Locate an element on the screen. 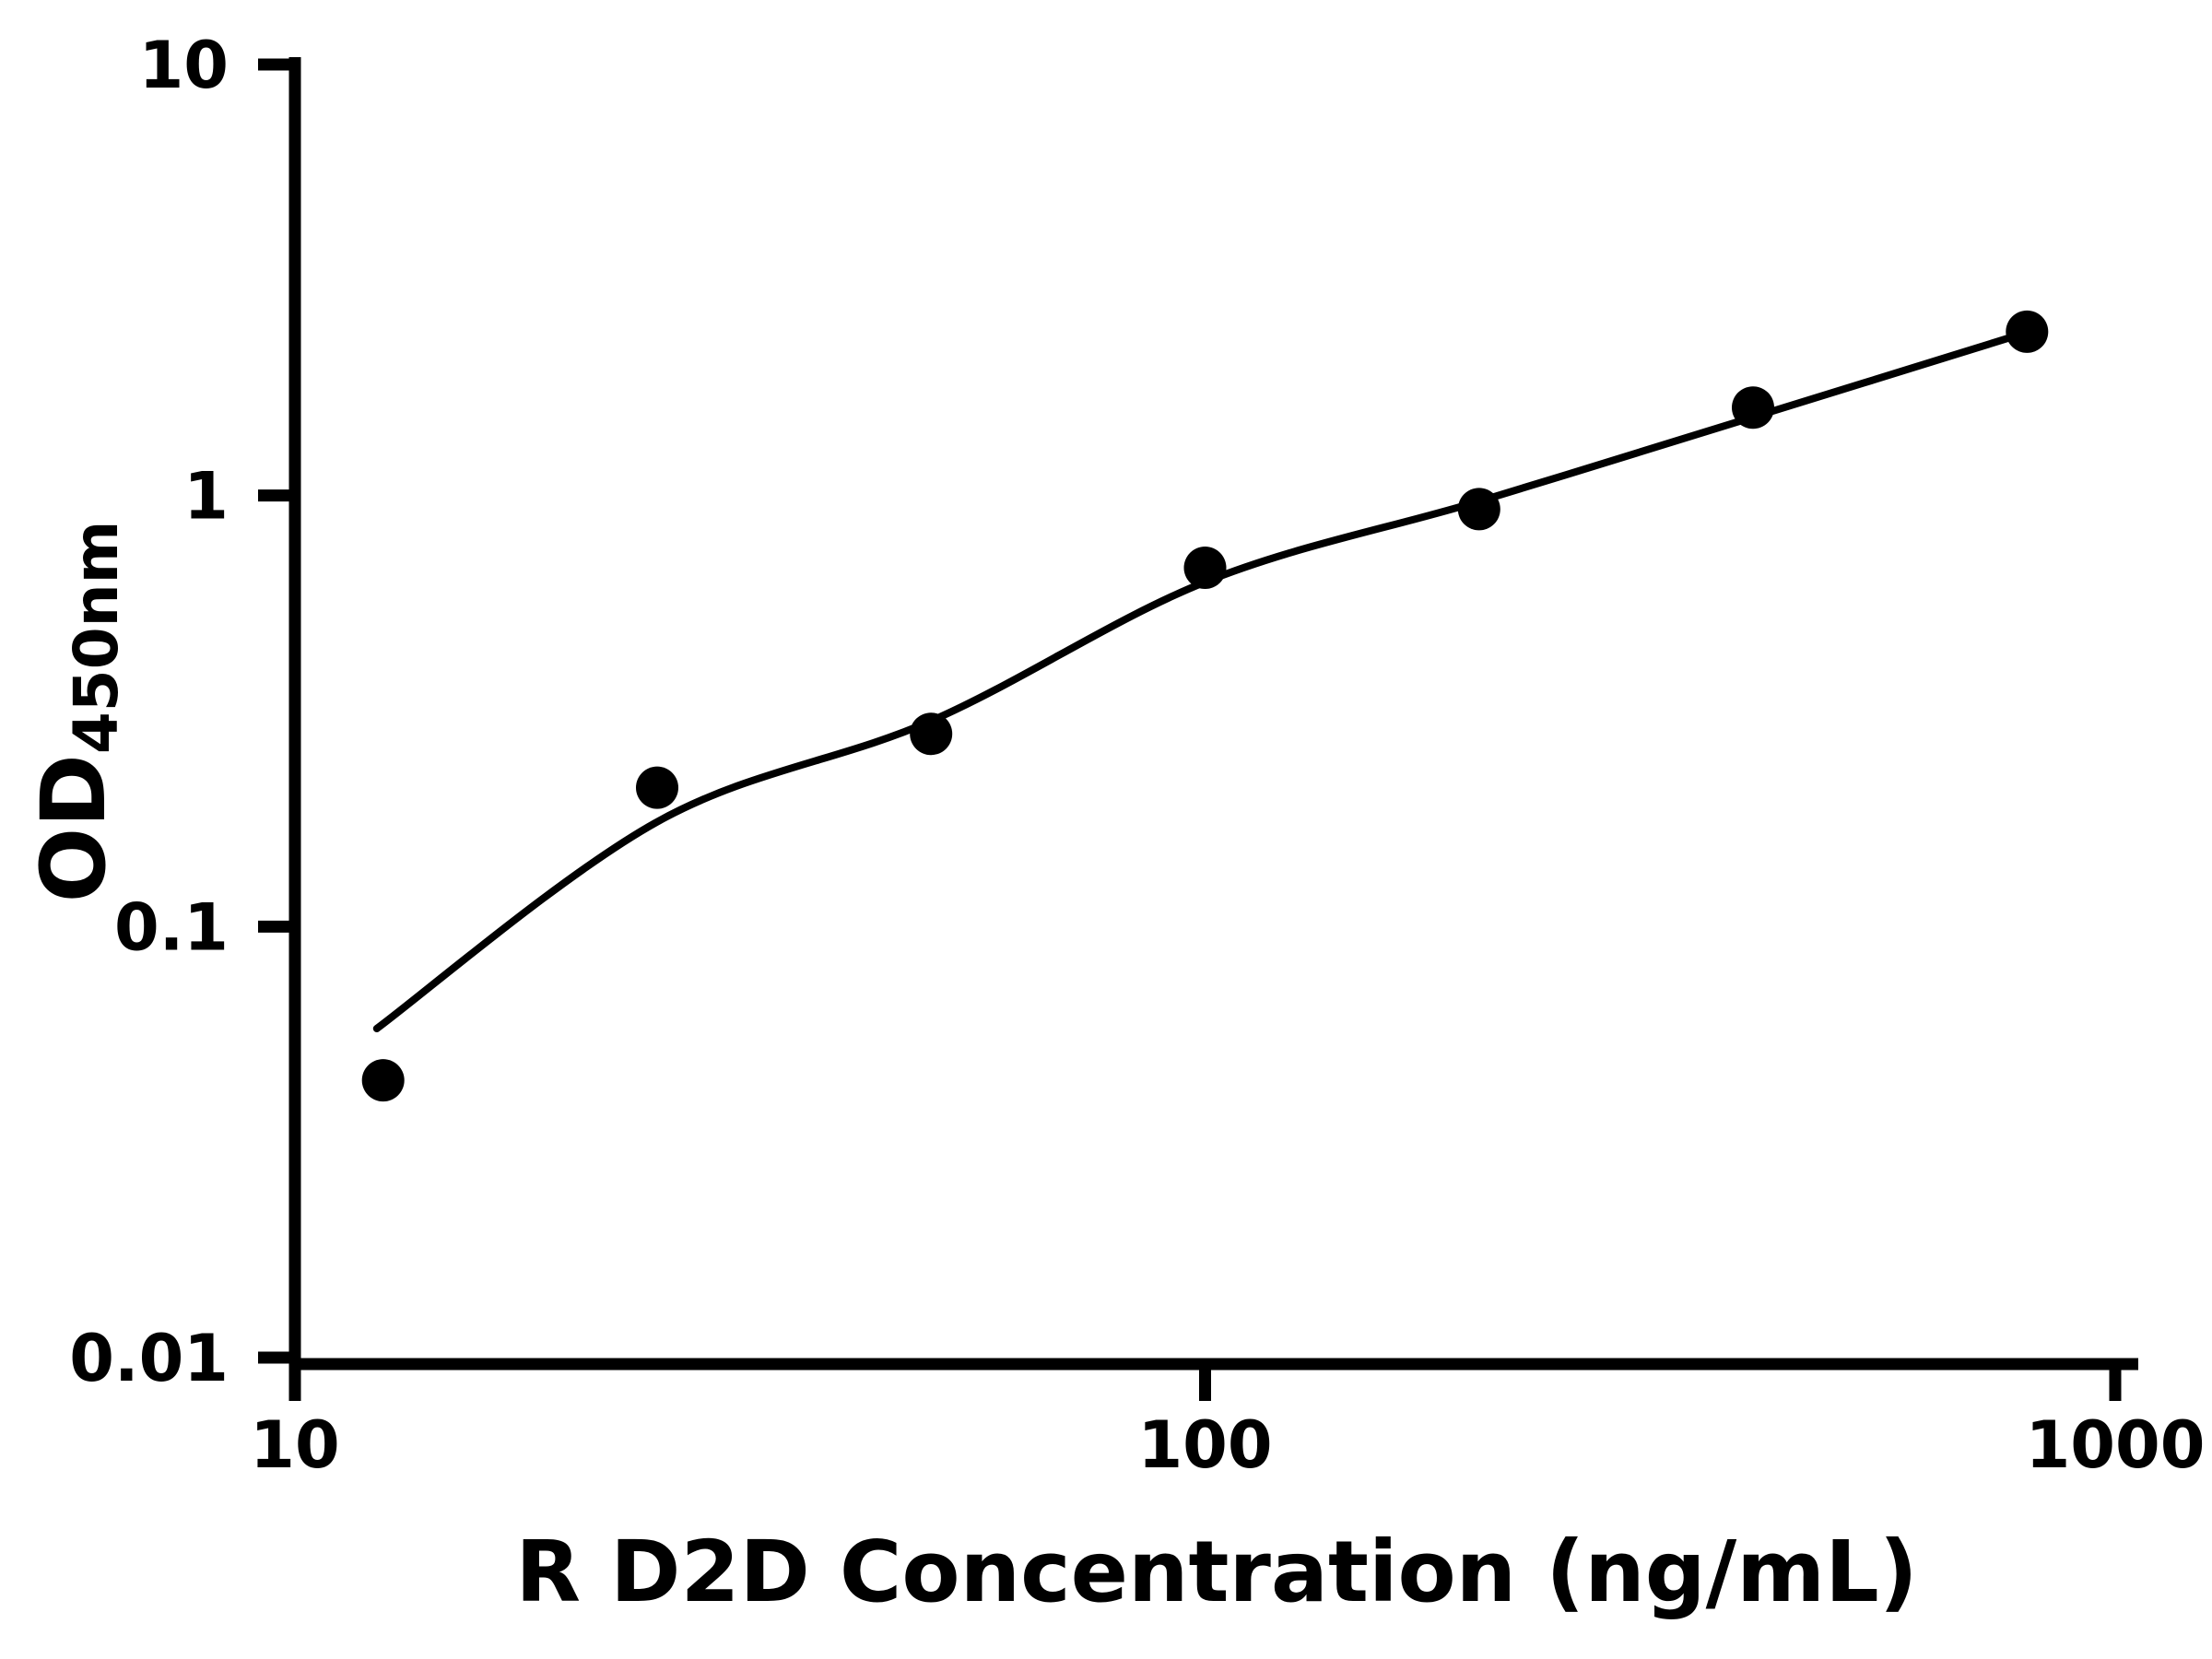 This screenshot has height=1659, width=2212. y-tick-label: 0.01 is located at coordinates (149, 1358).